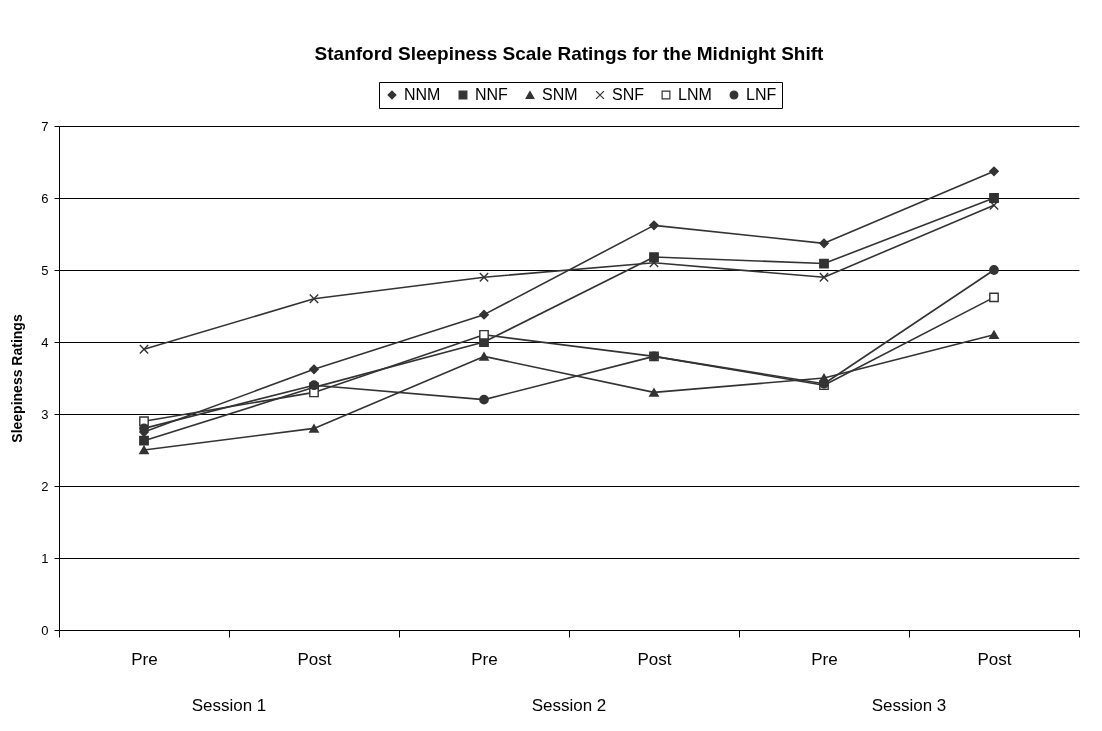 The height and width of the screenshot is (731, 1102). What do you see at coordinates (695, 94) in the screenshot?
I see `legend-label: LNM` at bounding box center [695, 94].